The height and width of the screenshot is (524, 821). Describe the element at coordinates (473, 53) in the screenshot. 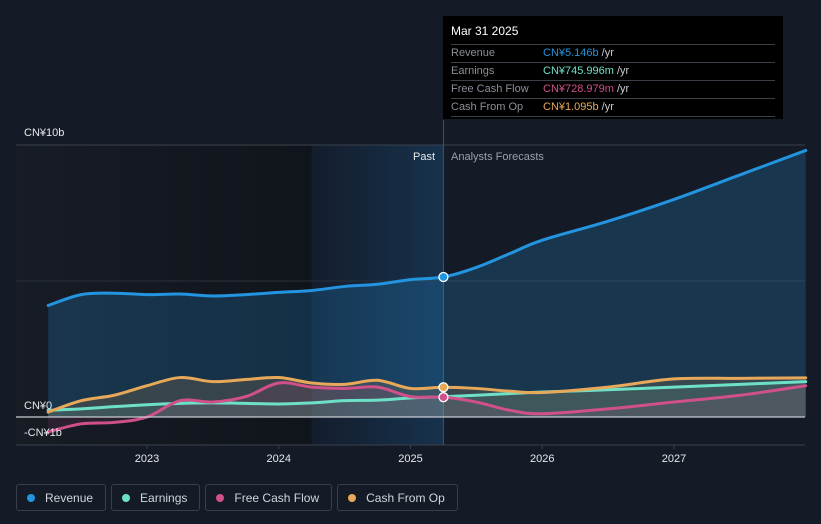

I see `tooltip-label: Revenue` at that location.